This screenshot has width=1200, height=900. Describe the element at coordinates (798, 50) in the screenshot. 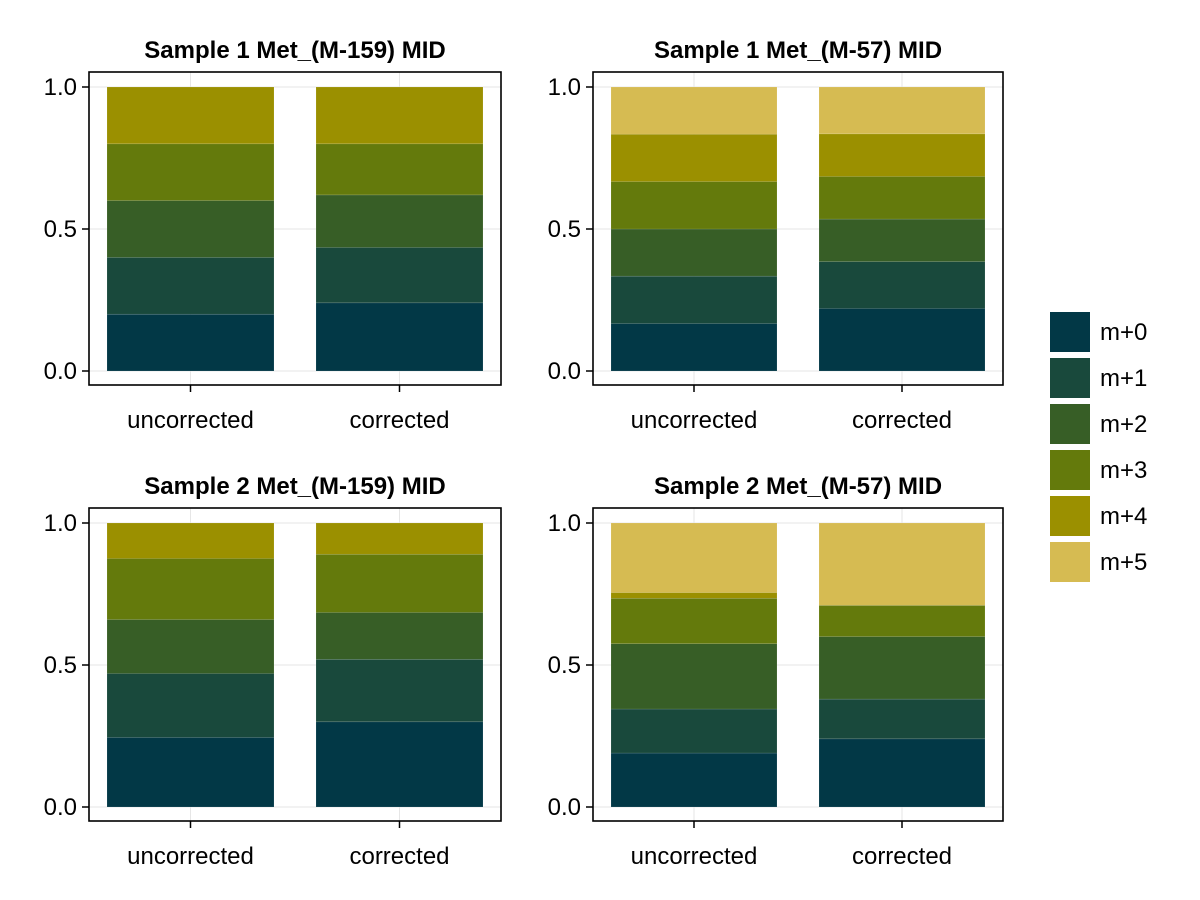

I see `chart-title: Sample 1 Met_(M-57) MID` at that location.